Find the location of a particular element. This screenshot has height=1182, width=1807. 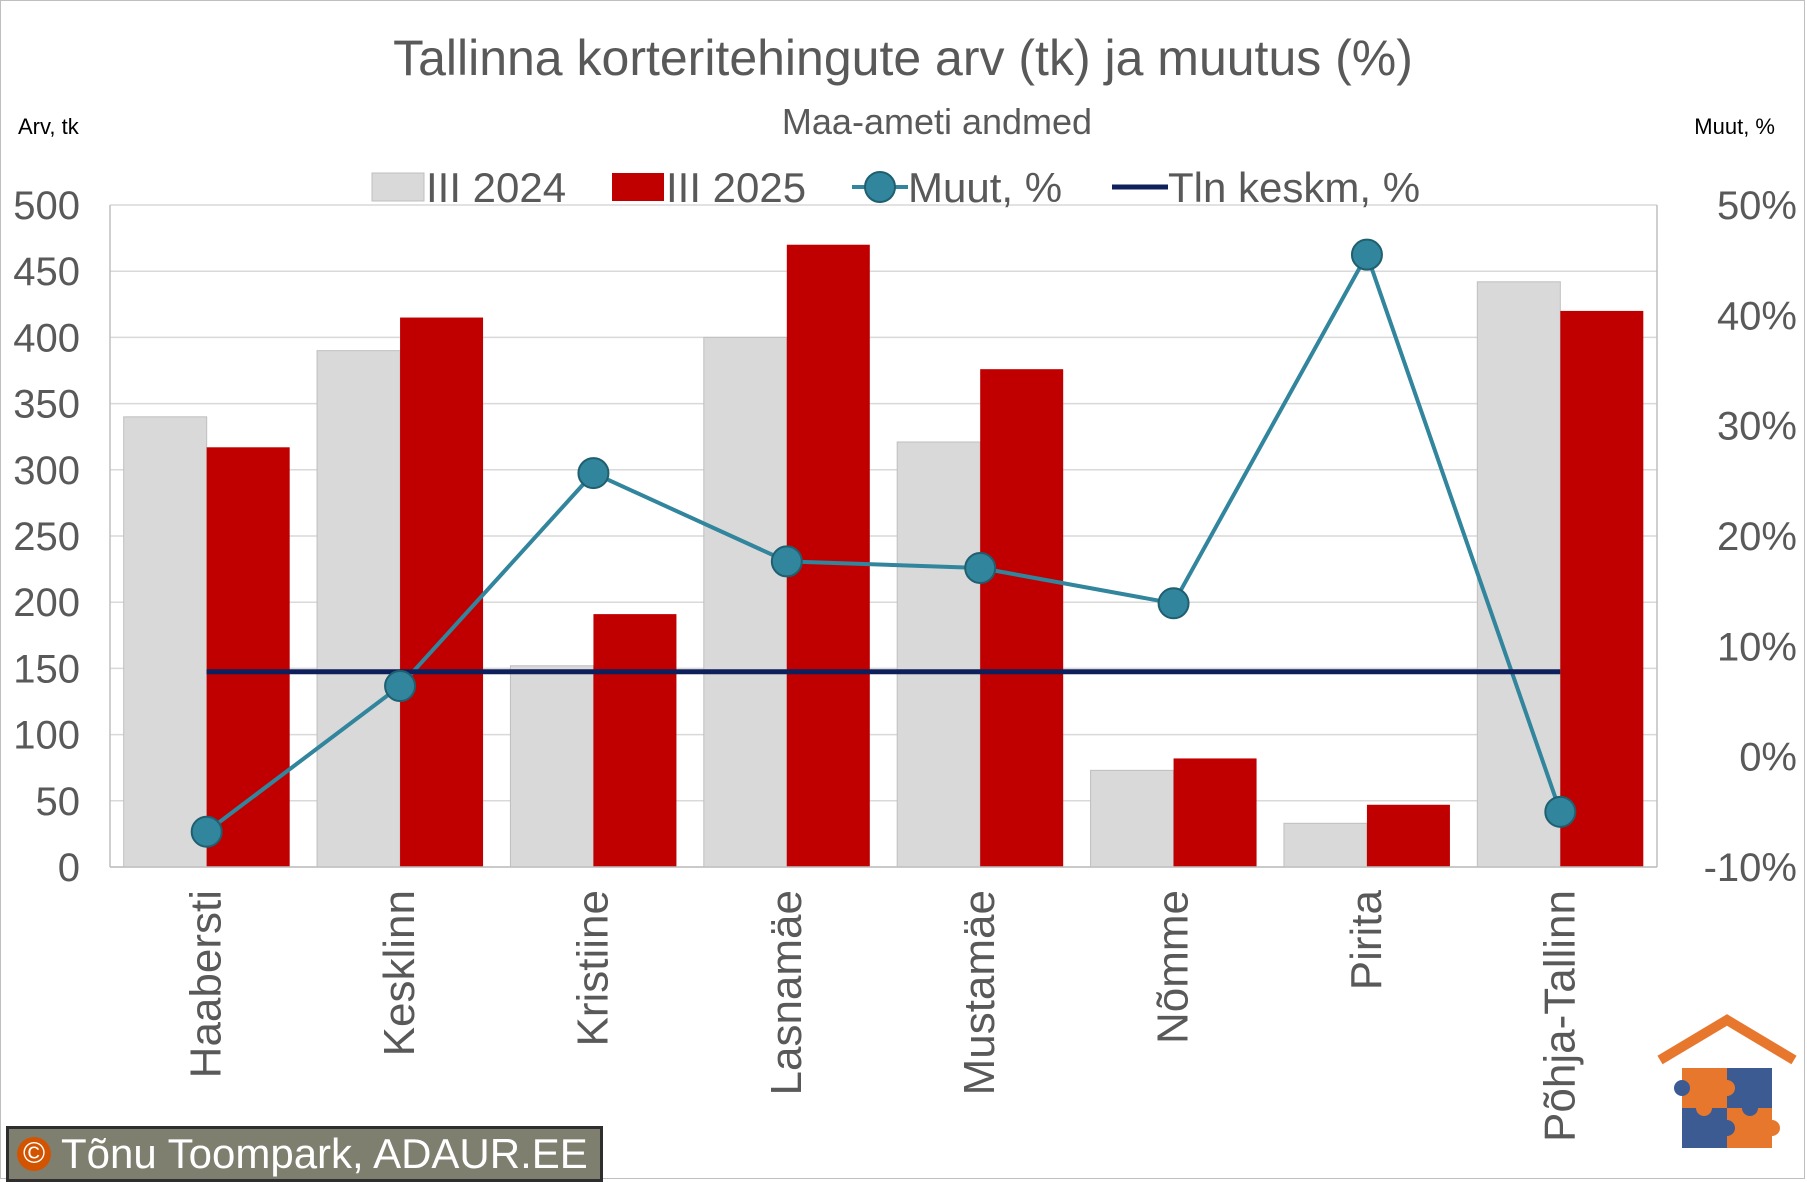

legend-label: Muut, % is located at coordinates (985, 187).